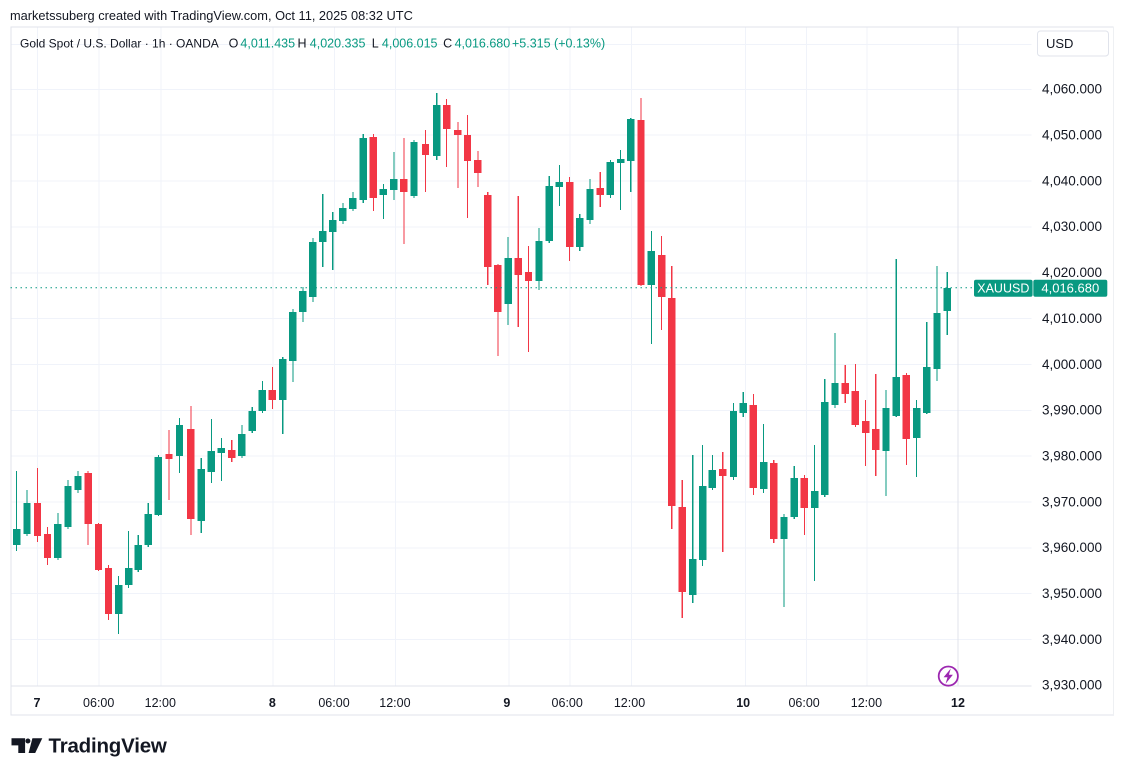 This screenshot has width=1123, height=776. Describe the element at coordinates (338, 43) in the screenshot. I see `svg-text: 4,020.335` at that location.